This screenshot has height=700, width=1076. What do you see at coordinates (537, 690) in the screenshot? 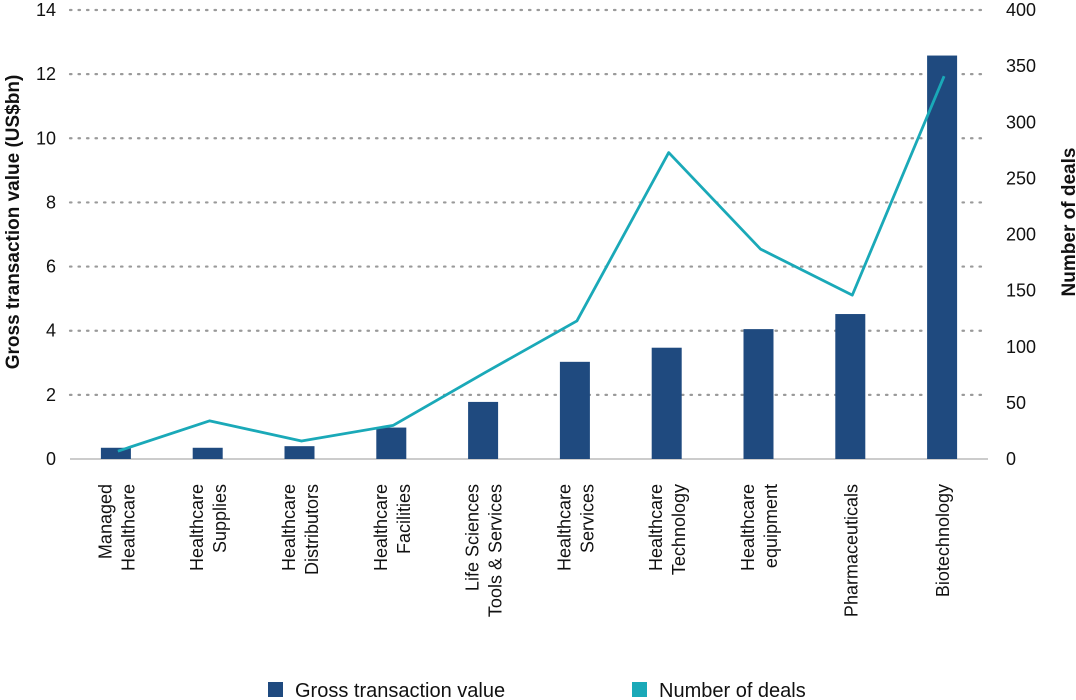
I see `legend: Gross transaction value Number of deals` at bounding box center [537, 690].